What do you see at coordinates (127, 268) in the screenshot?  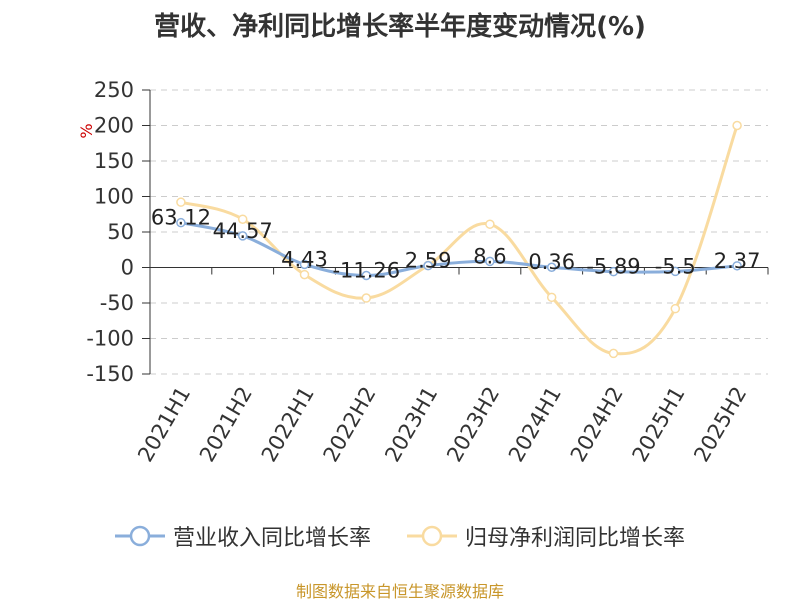 I see `y-tick-label: 0` at bounding box center [127, 268].